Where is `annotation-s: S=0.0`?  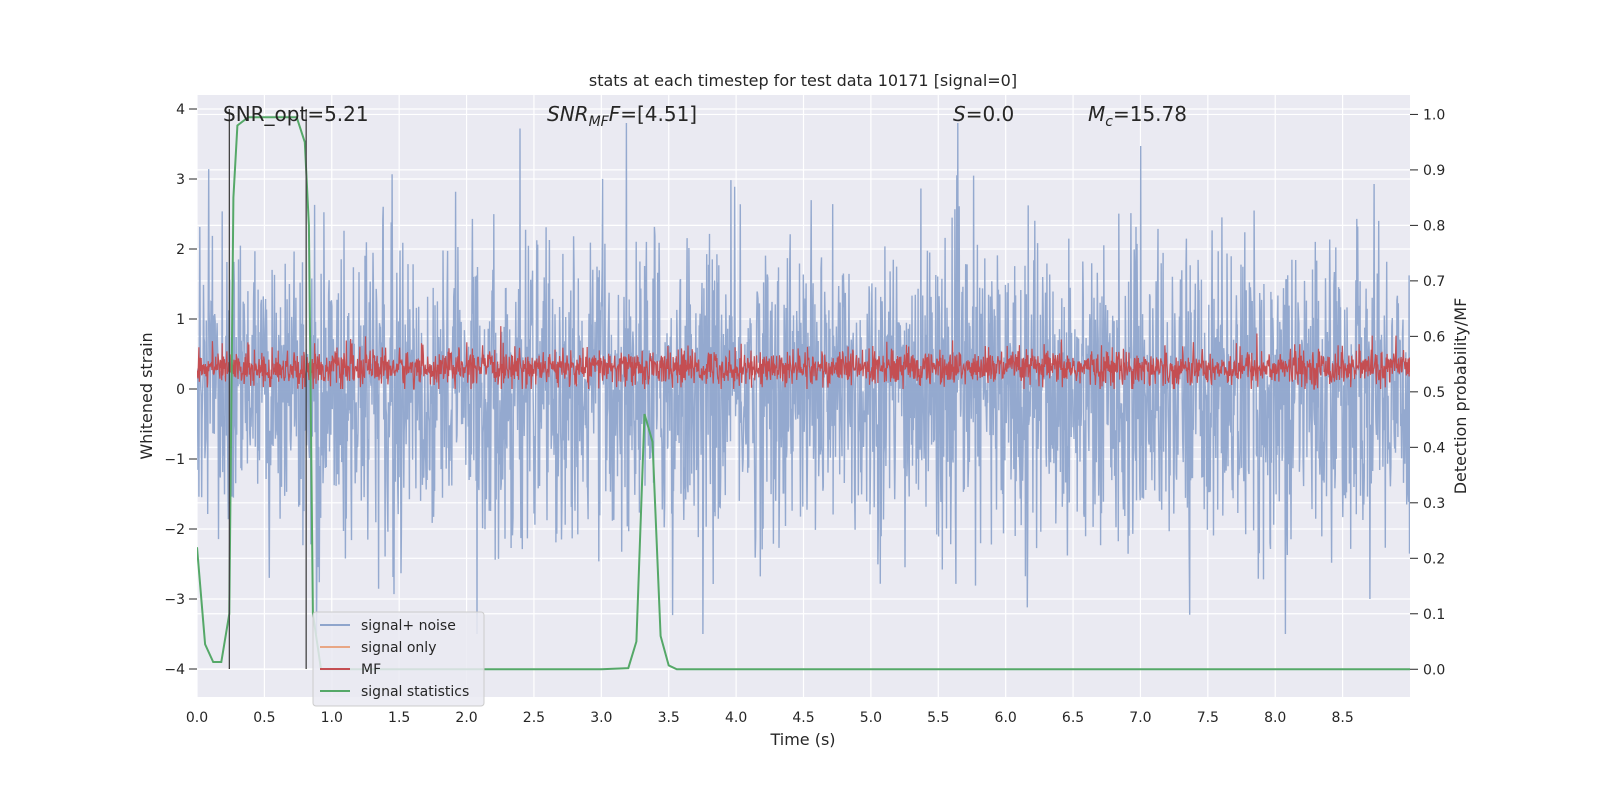 annotation-s: S=0.0 is located at coordinates (983, 114).